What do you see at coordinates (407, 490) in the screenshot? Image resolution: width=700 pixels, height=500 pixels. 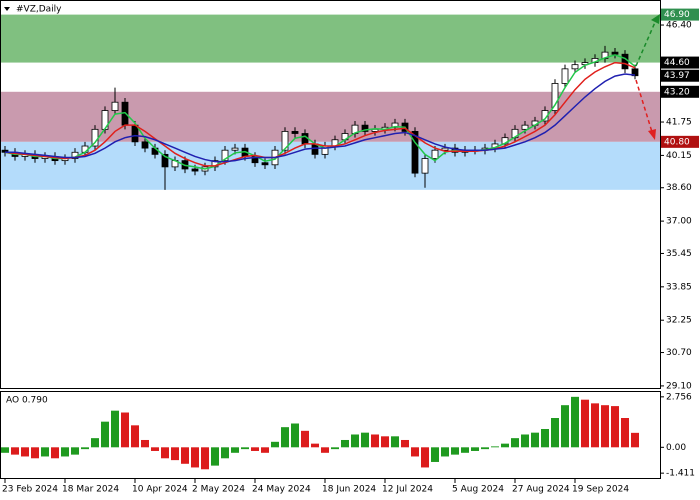 I see `x-tick-label: 12 Jul 2024` at bounding box center [407, 490].